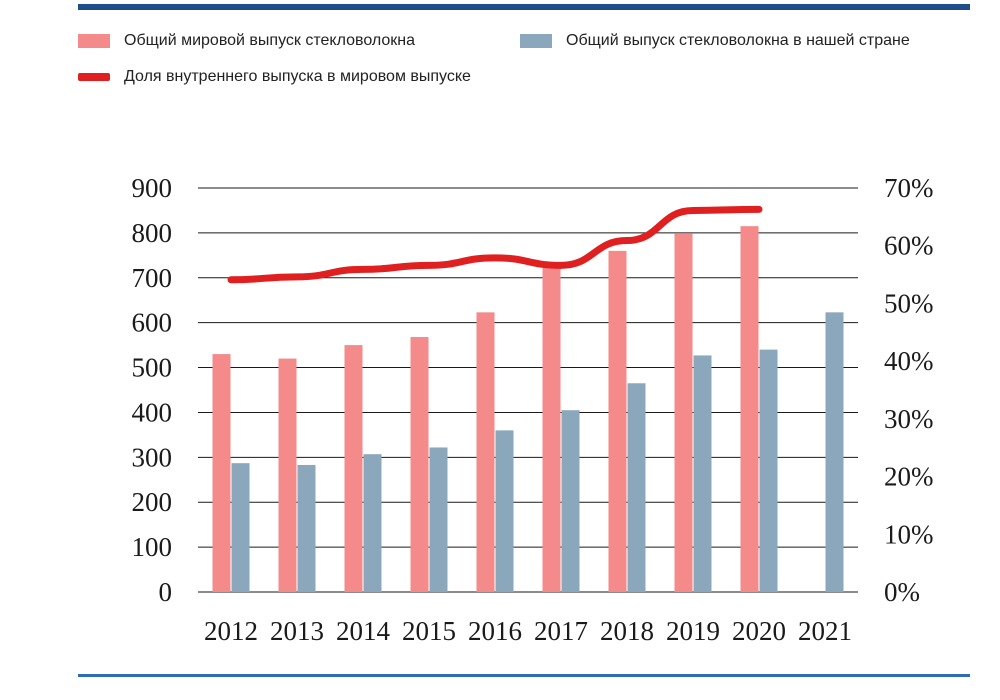 The width and height of the screenshot is (1000, 700). What do you see at coordinates (693, 631) in the screenshot?
I see `x-tick-label: 2019` at bounding box center [693, 631].